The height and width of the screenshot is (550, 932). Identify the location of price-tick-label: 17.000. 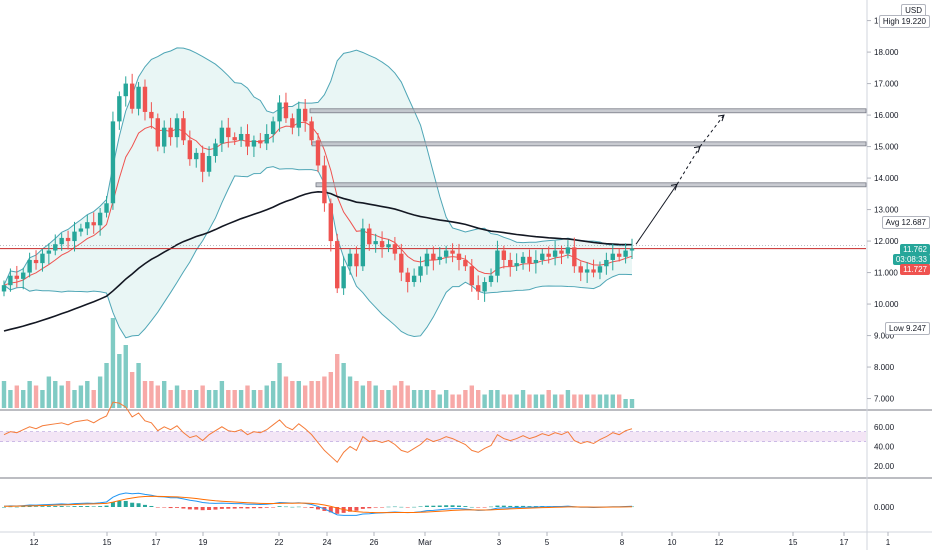
(886, 84).